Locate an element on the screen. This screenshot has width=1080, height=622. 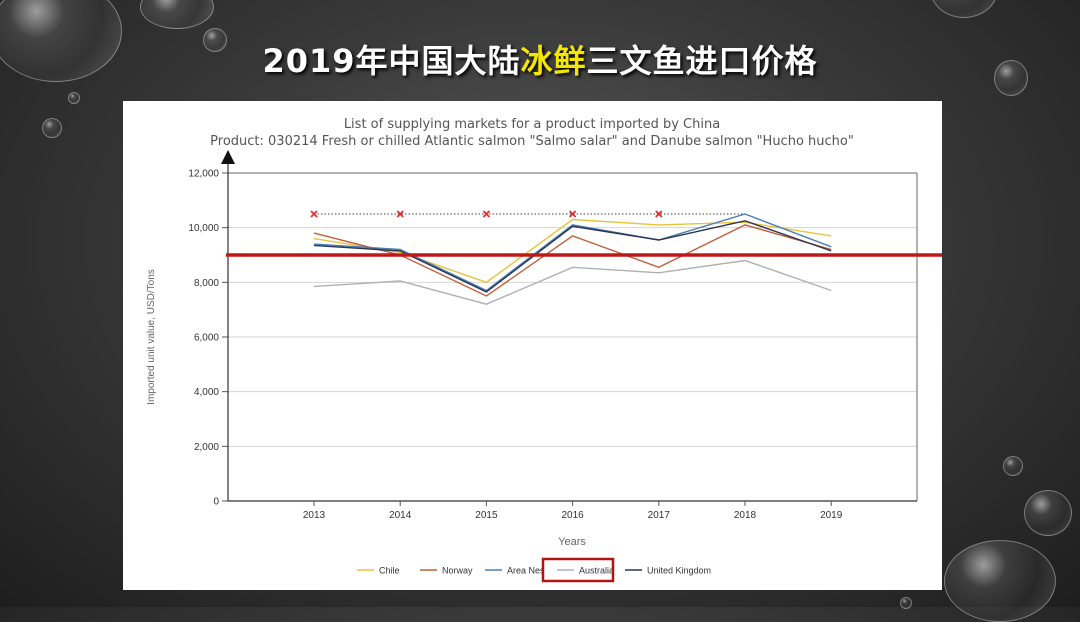
legend-label: Area Nes is located at coordinates (526, 571).